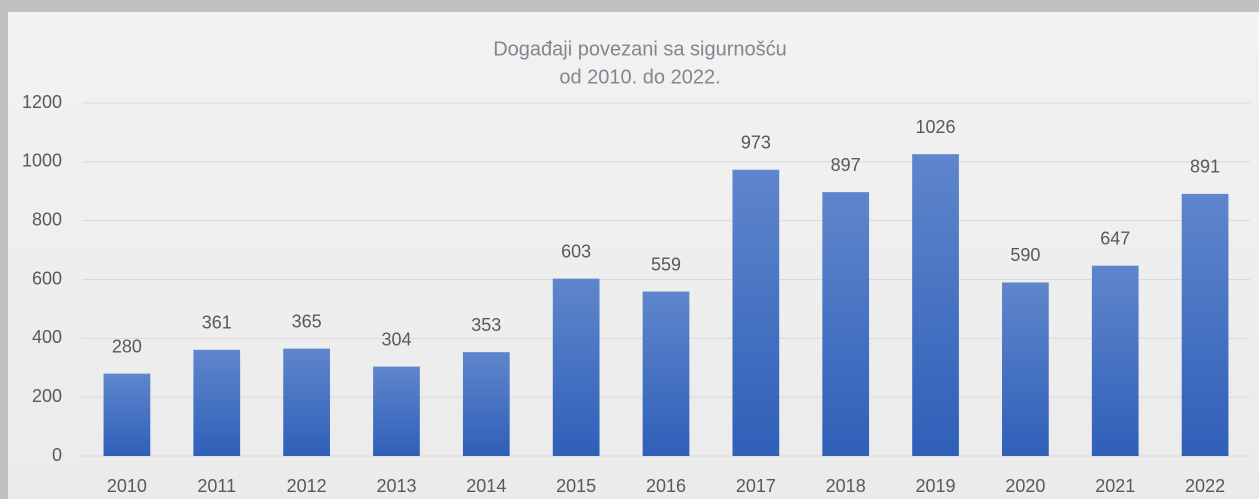  Describe the element at coordinates (1205, 486) in the screenshot. I see `x-tick-label: 2022` at that location.